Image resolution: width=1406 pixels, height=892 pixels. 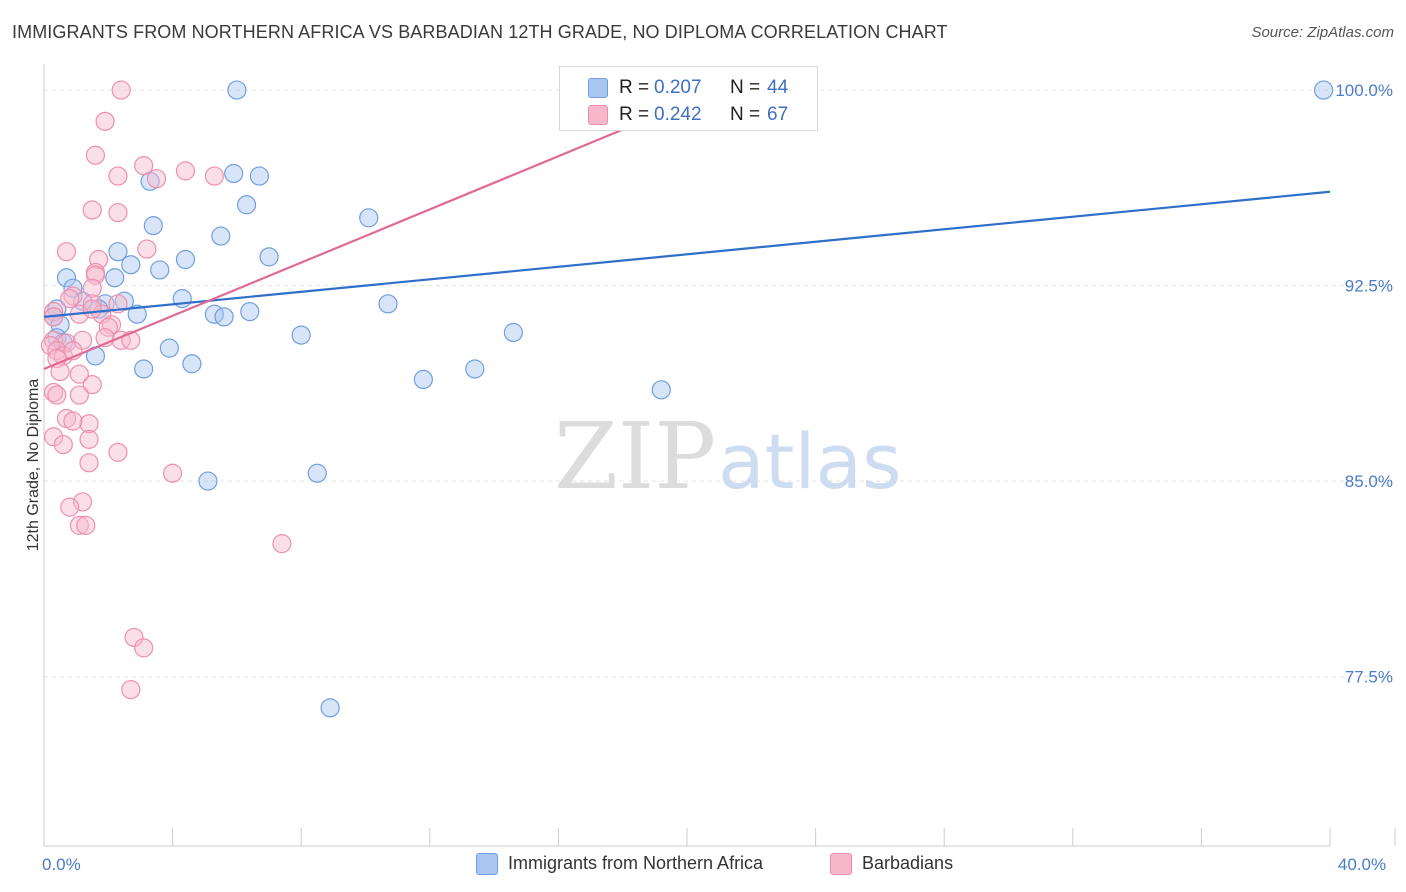 I want to click on legend-r-value: 0.207, so click(x=678, y=87).